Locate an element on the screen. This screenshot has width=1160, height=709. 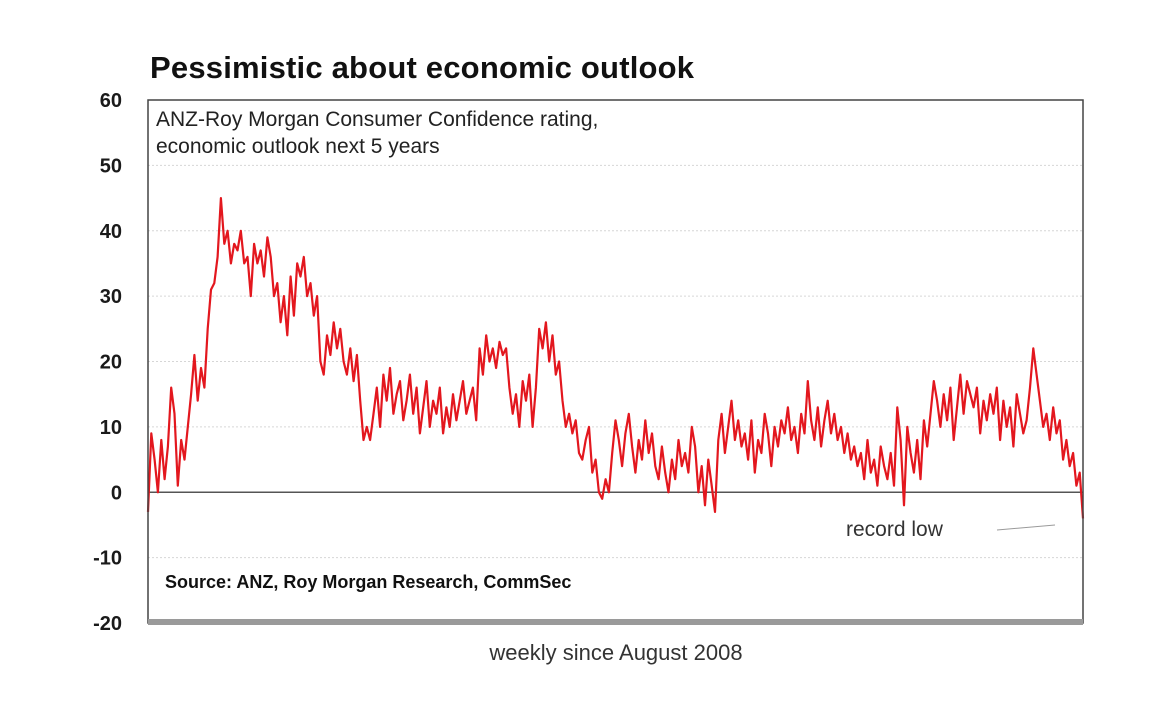
y-tick-label: 30 is located at coordinates (111, 297).